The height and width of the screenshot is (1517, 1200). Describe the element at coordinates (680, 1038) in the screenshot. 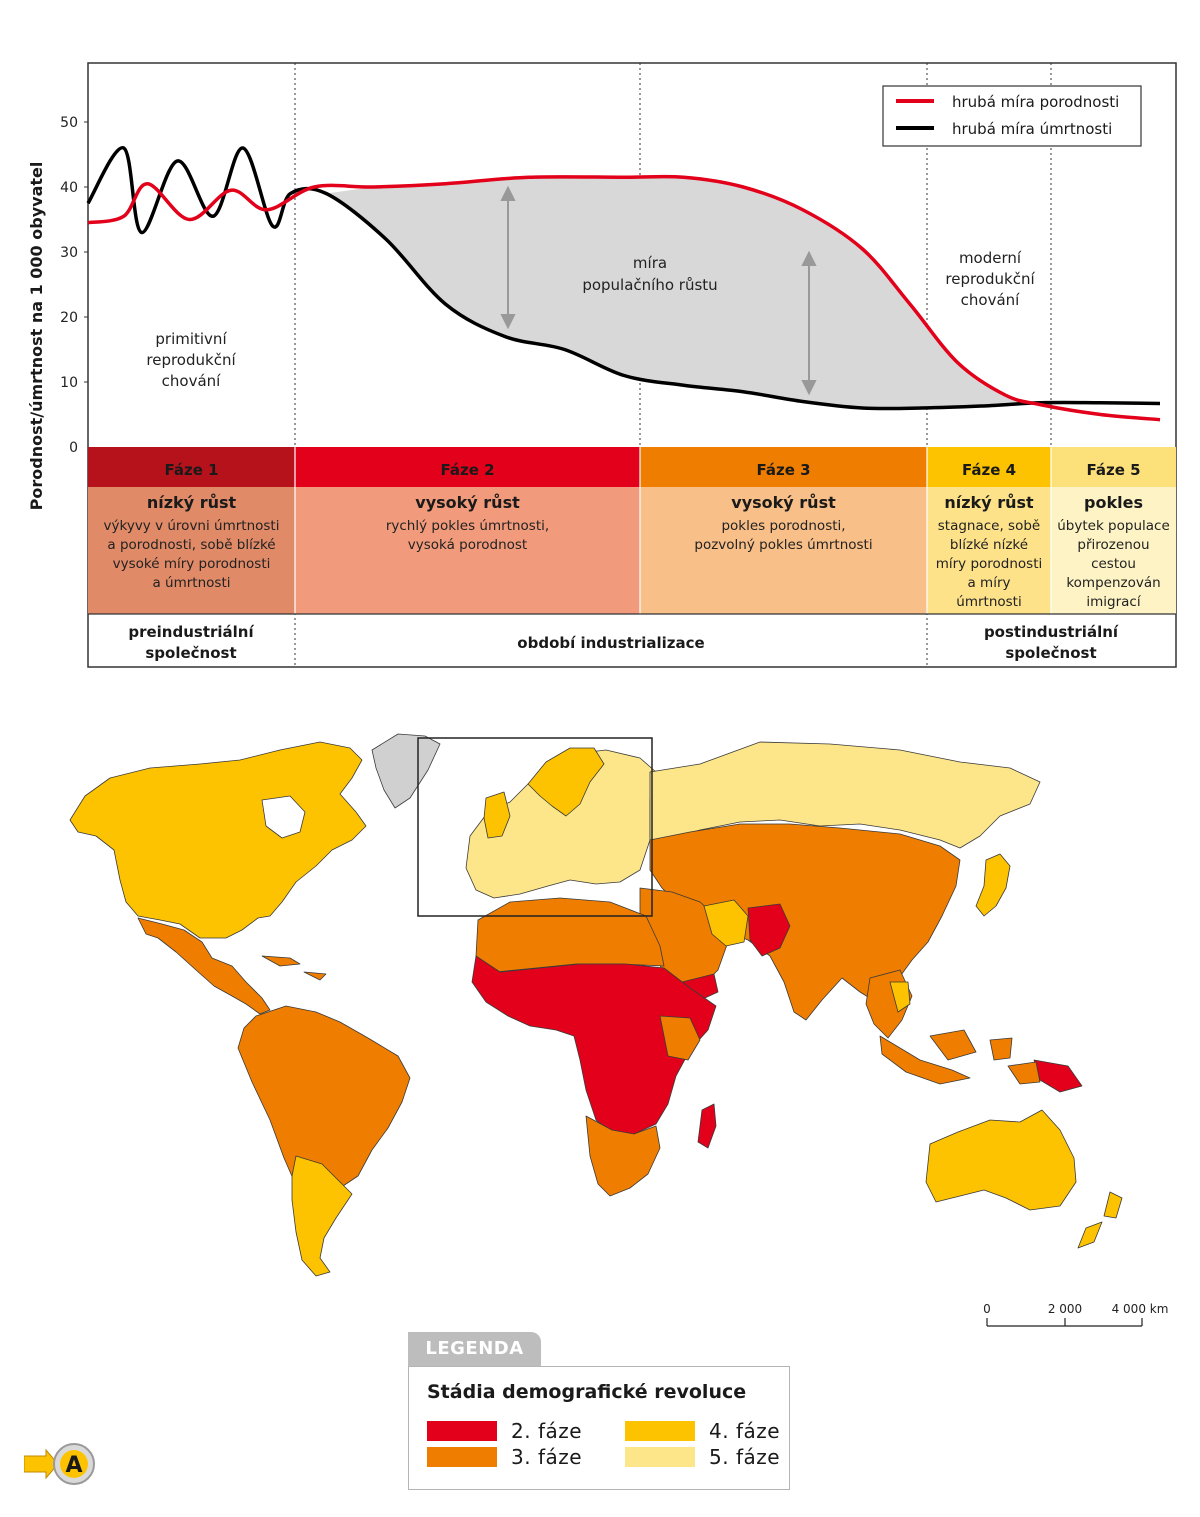

I see `east-africa-region` at that location.